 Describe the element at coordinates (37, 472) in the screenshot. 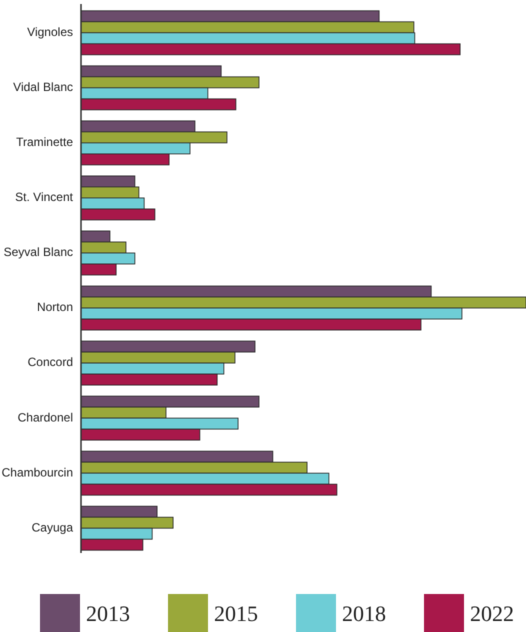

I see `y-tick-label: Chambourcin` at that location.